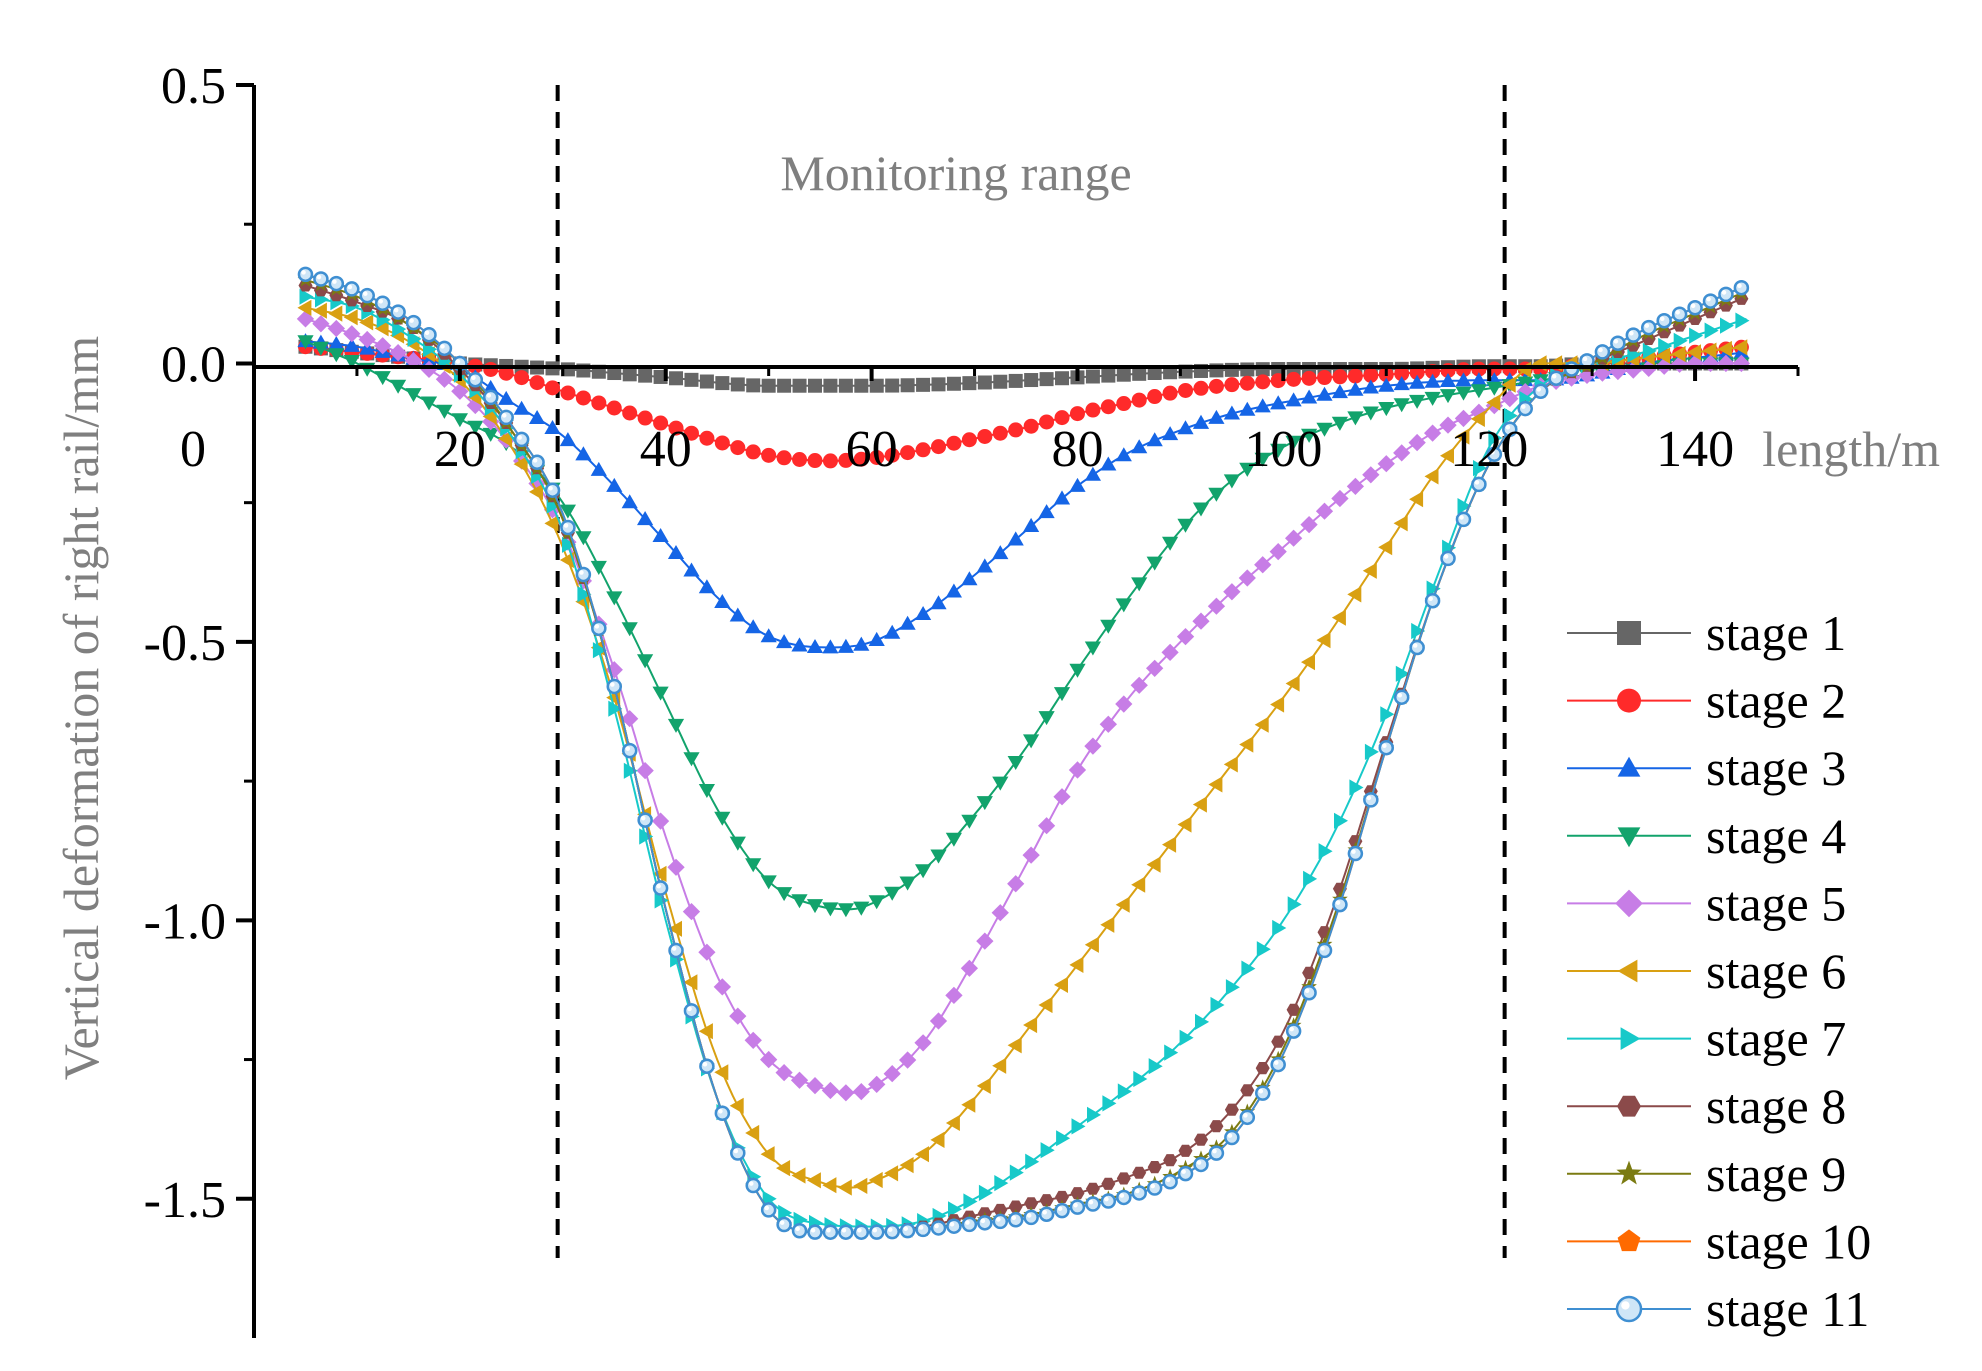  I want to click on y-tick-label: -1.0, so click(185, 921).